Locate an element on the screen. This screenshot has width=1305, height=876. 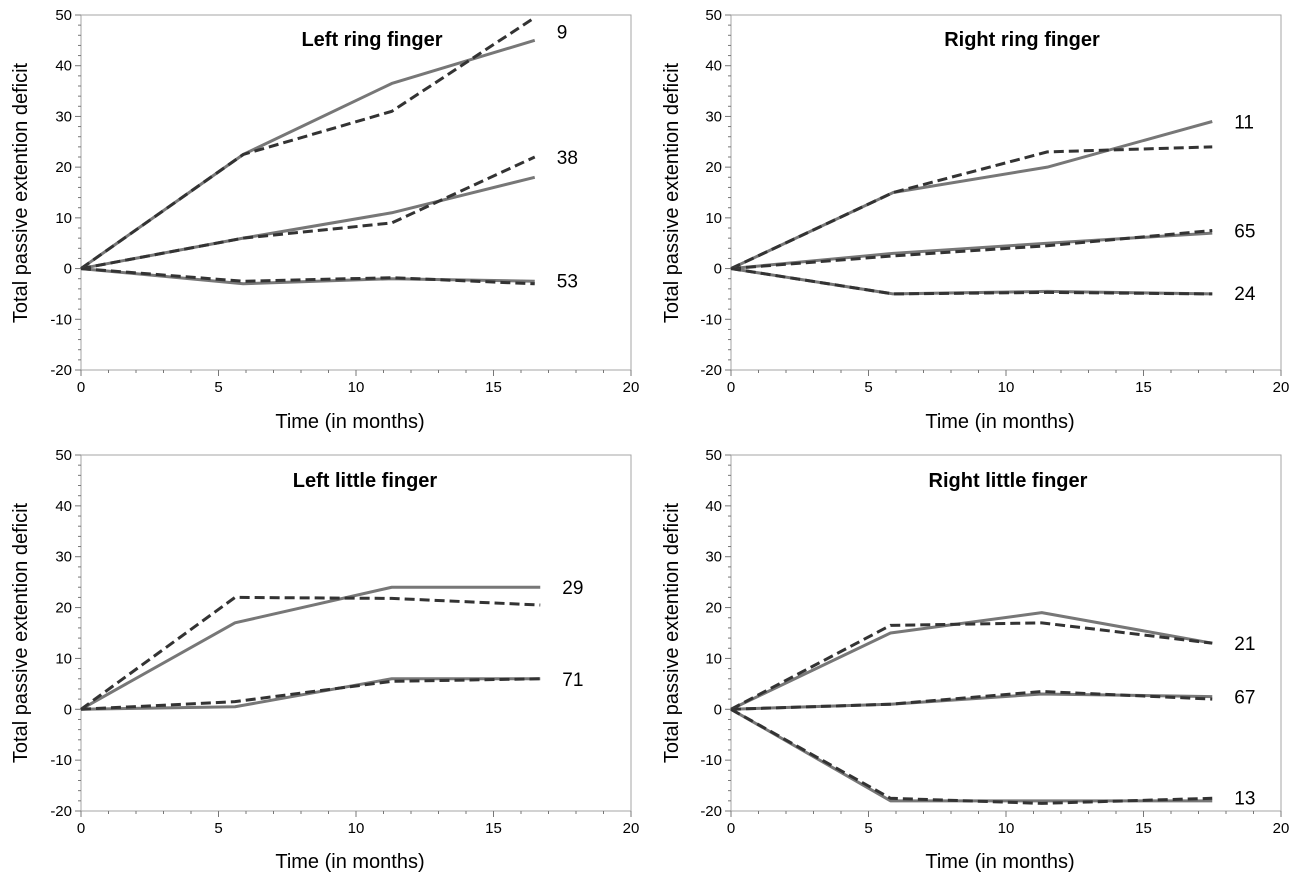
panel-title: Left little finger is located at coordinates (365, 481).